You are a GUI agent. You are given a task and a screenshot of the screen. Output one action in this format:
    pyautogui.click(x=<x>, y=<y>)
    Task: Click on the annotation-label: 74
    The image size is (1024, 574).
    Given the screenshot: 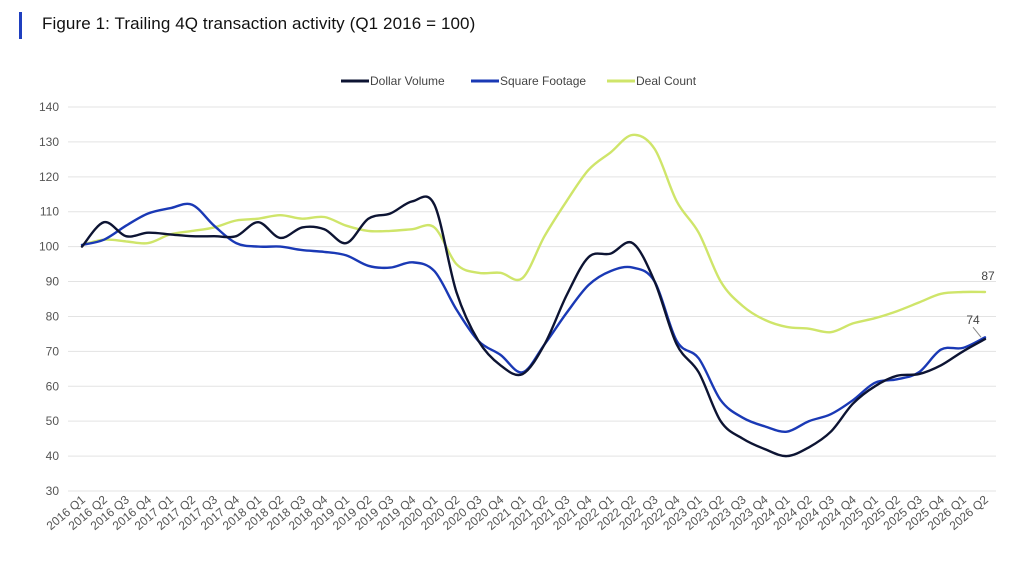 What is the action you would take?
    pyautogui.click(x=973, y=320)
    